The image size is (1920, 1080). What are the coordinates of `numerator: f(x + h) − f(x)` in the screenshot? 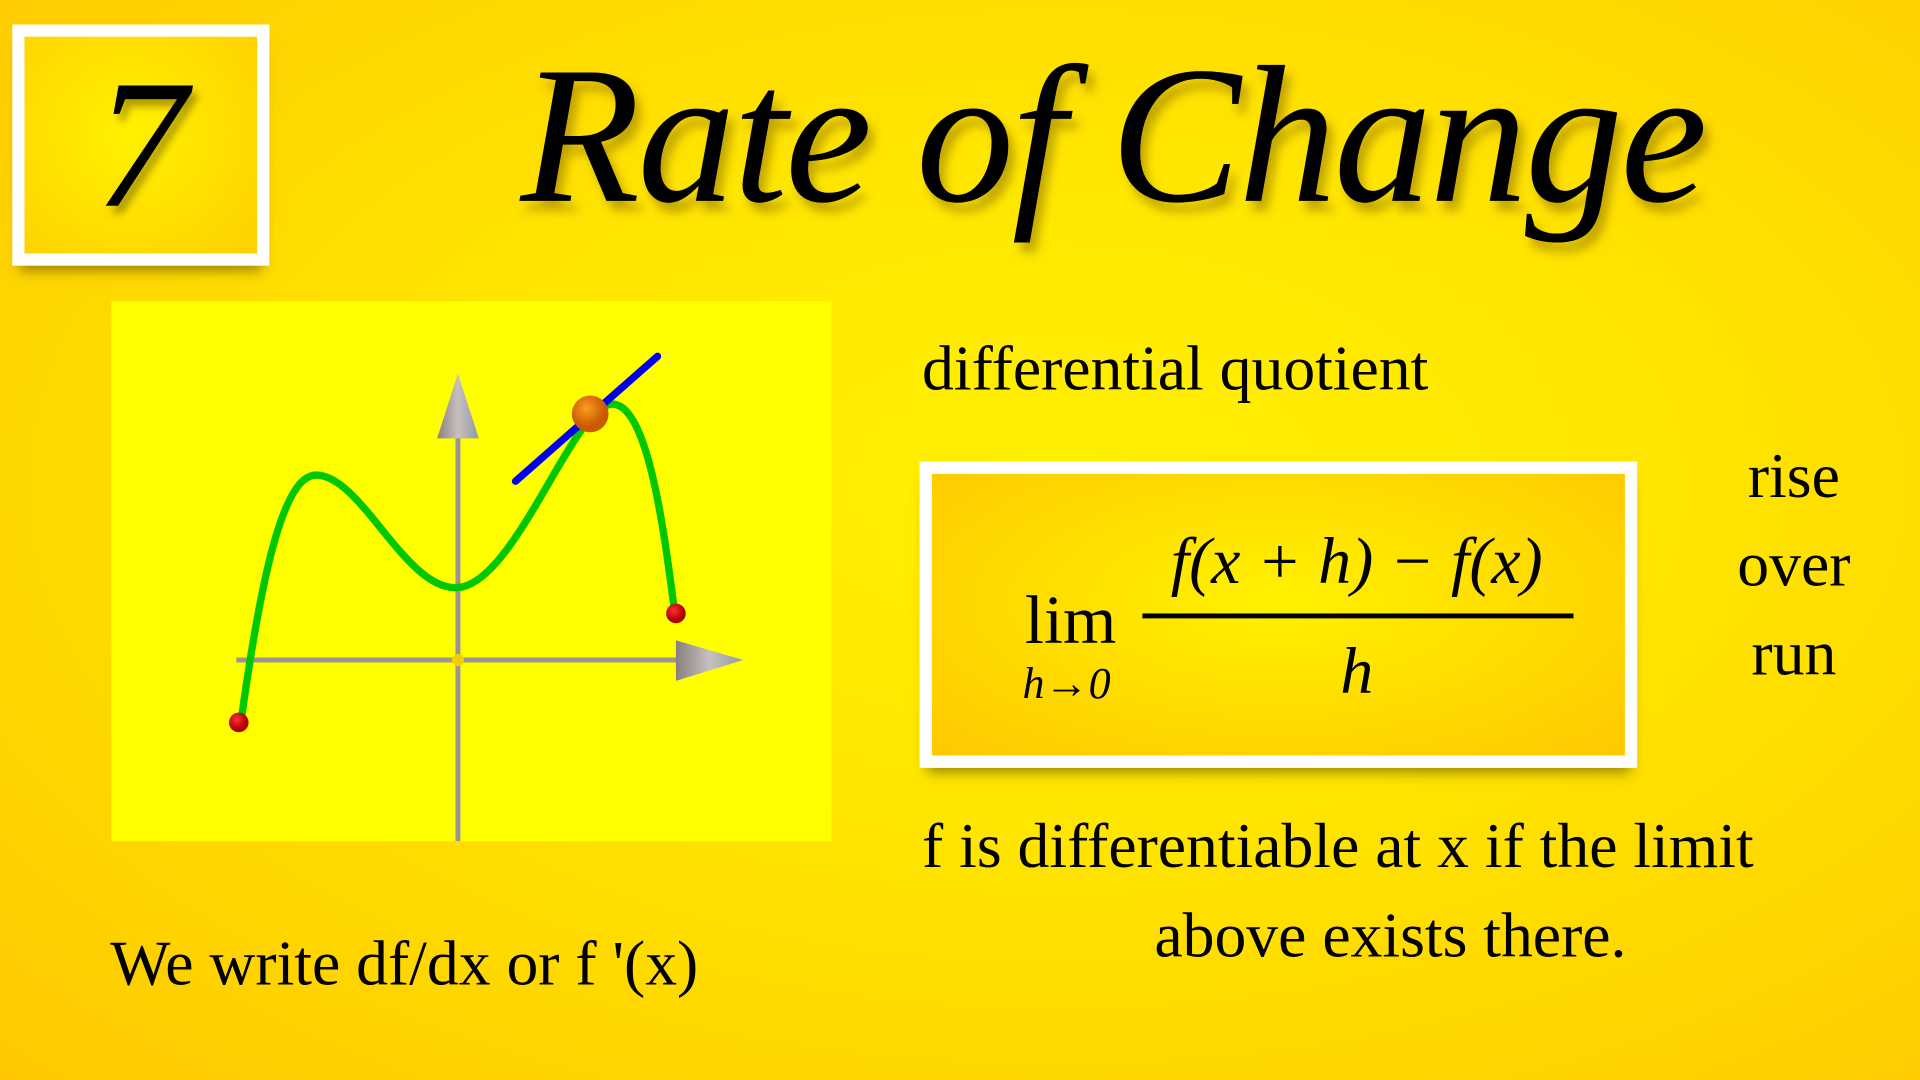 It's located at (1356, 561).